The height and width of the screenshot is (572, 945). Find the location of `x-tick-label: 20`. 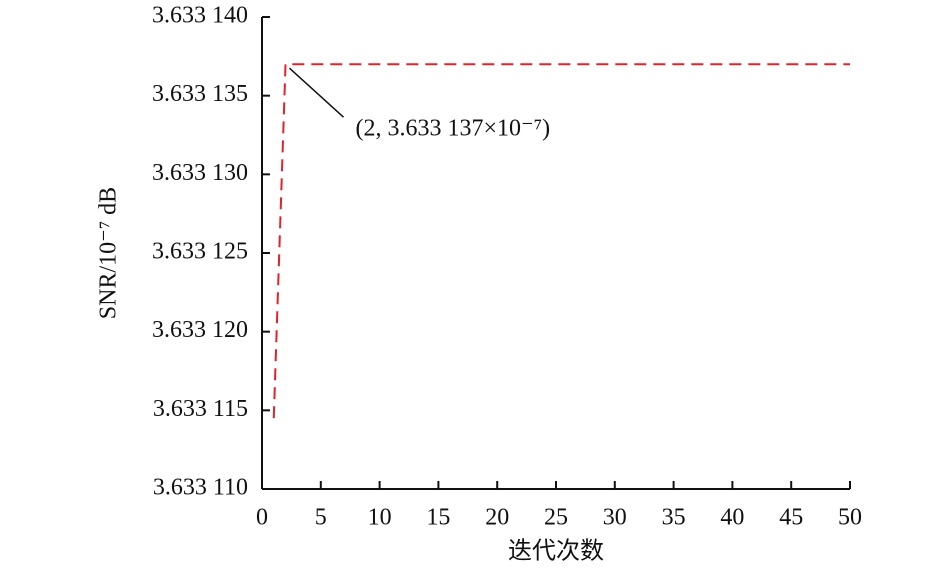

x-tick-label: 20 is located at coordinates (497, 518).